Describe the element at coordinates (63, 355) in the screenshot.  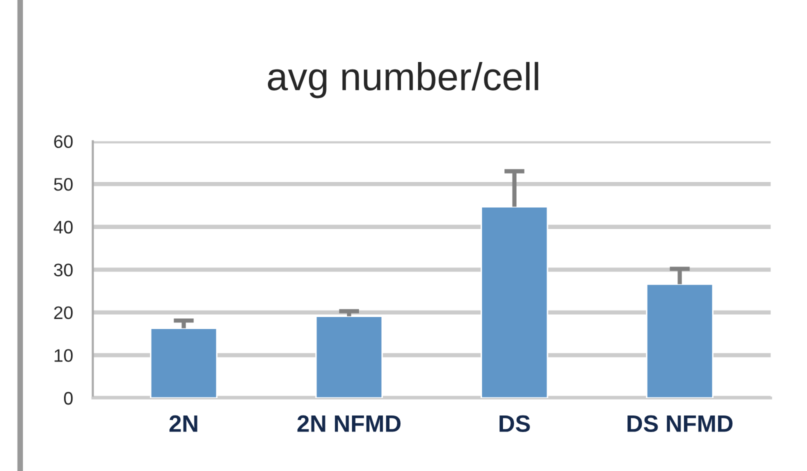
I see `y-tick-label: 10` at that location.